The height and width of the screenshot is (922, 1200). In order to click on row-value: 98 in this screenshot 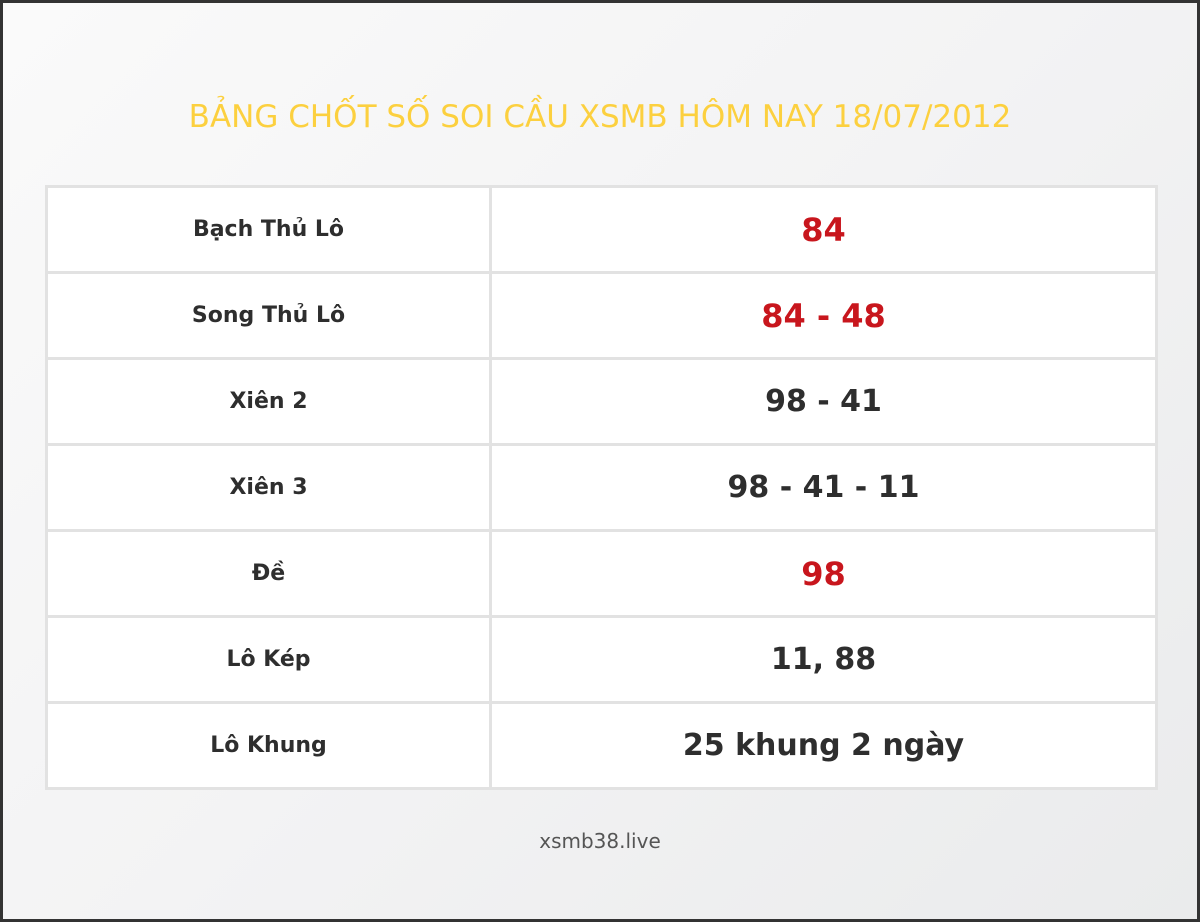, I will do `click(823, 573)`.